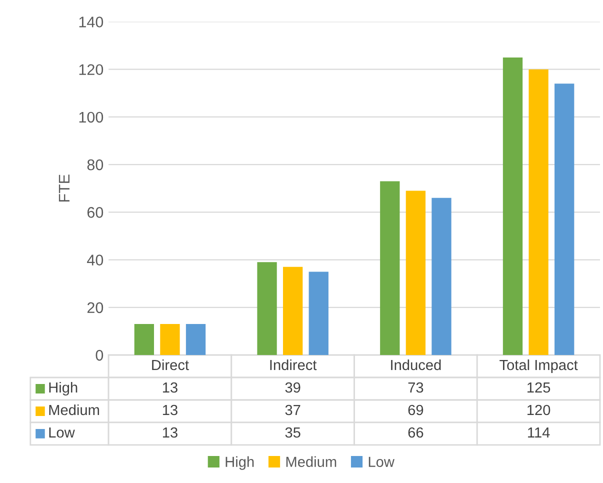 The height and width of the screenshot is (483, 603). What do you see at coordinates (292, 387) in the screenshot?
I see `data-label: 39` at bounding box center [292, 387].